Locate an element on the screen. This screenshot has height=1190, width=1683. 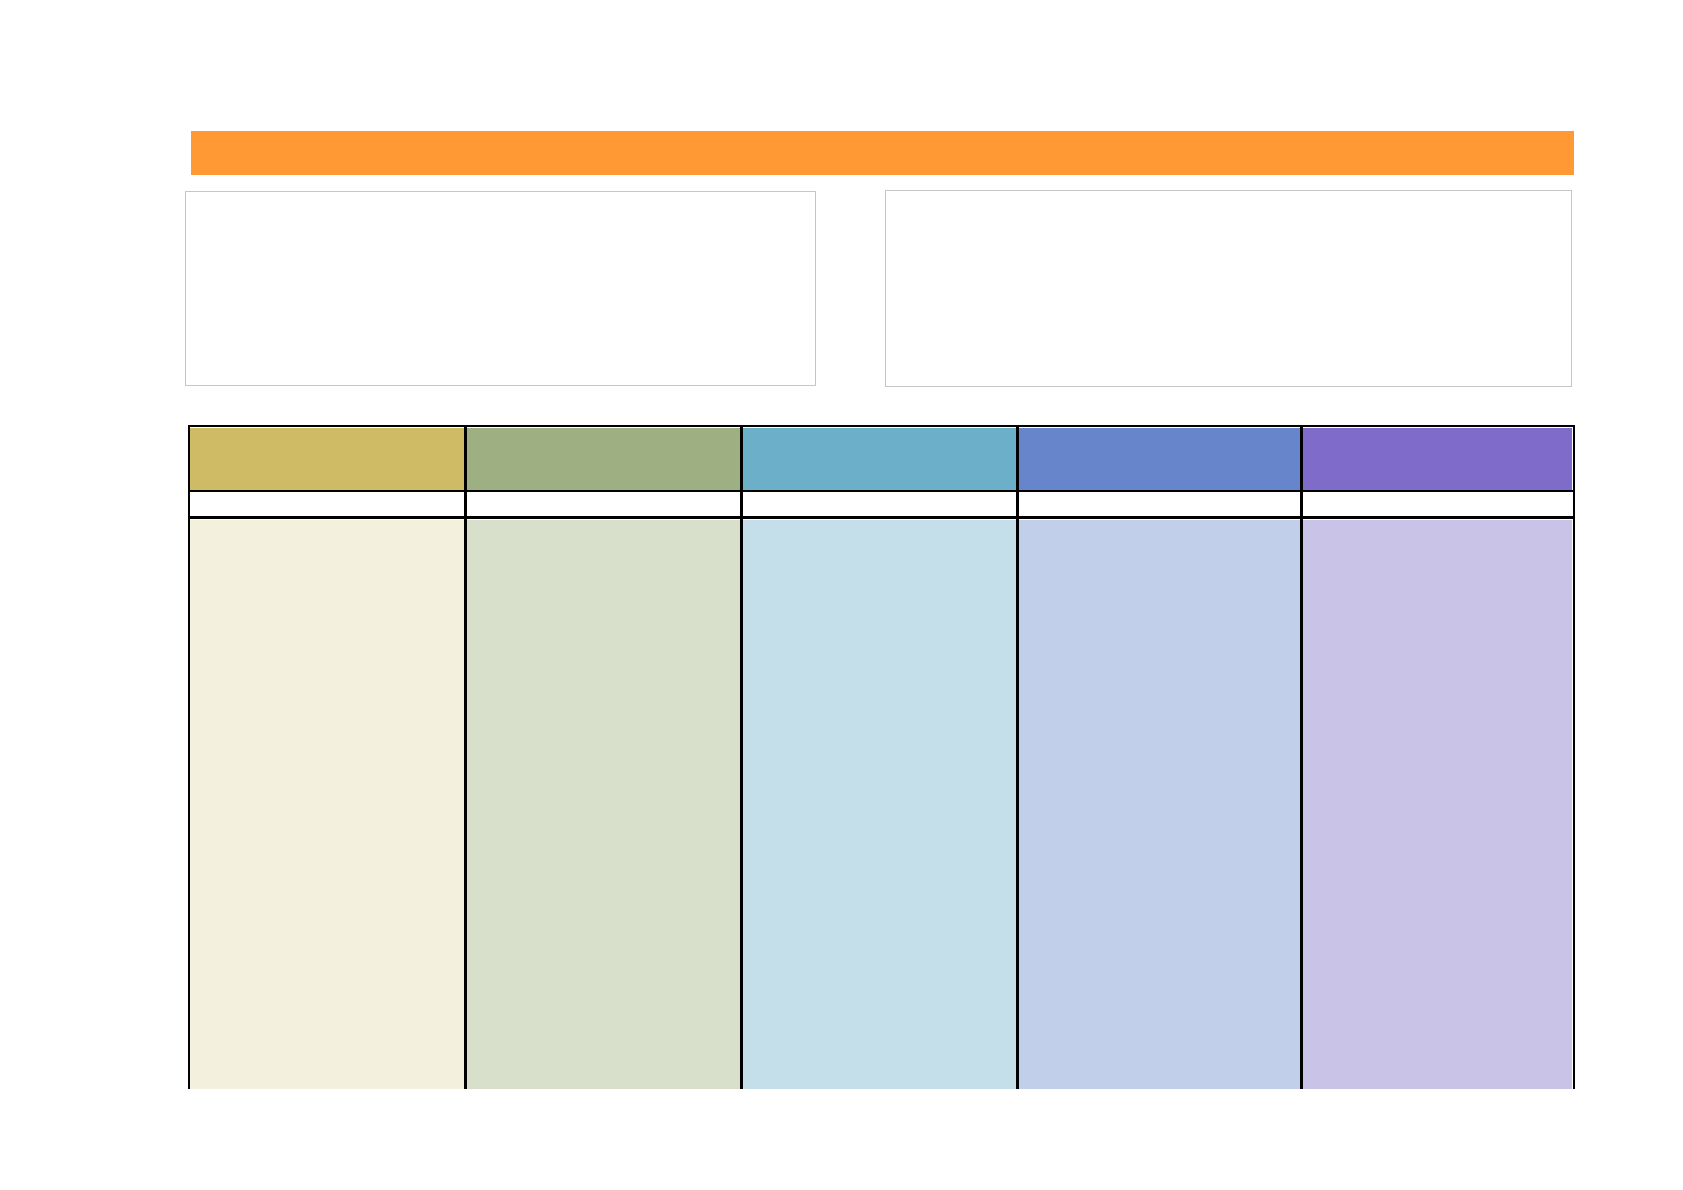
column-4-subheader is located at coordinates (1158, 505).